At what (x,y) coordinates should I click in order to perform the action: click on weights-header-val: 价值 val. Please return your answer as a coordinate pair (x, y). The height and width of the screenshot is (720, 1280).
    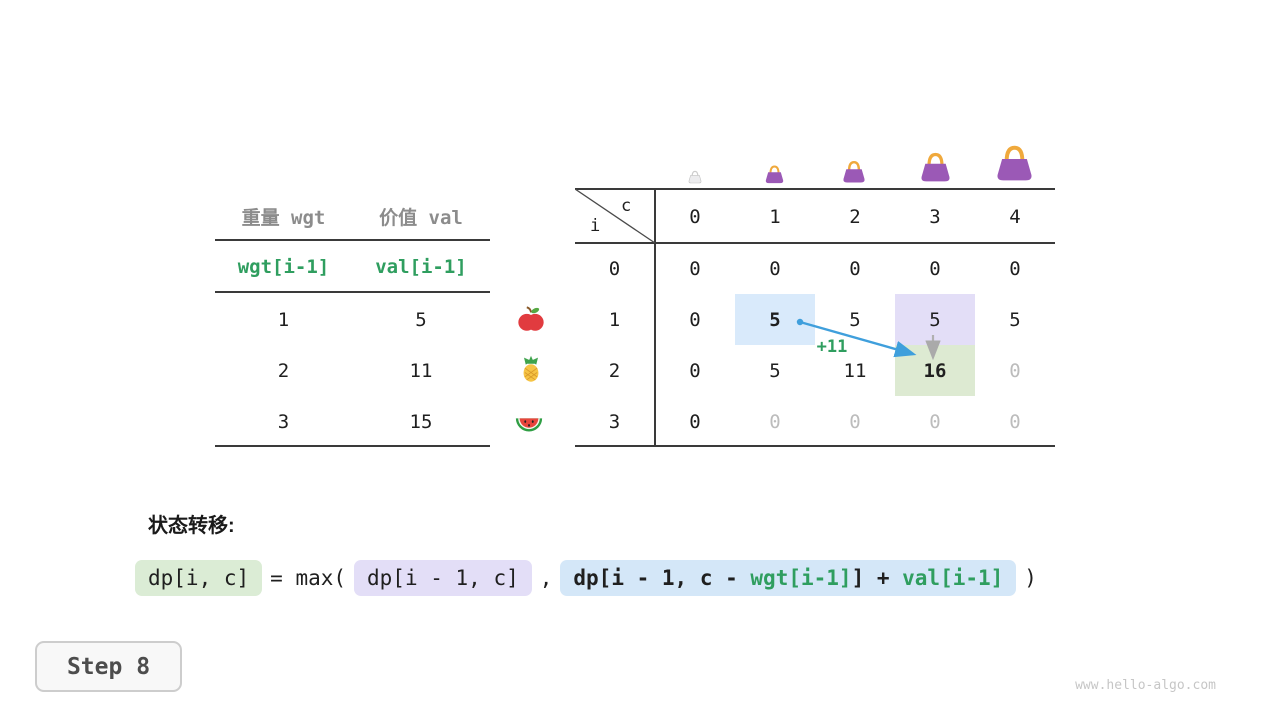
    Looking at the image, I should click on (421, 217).